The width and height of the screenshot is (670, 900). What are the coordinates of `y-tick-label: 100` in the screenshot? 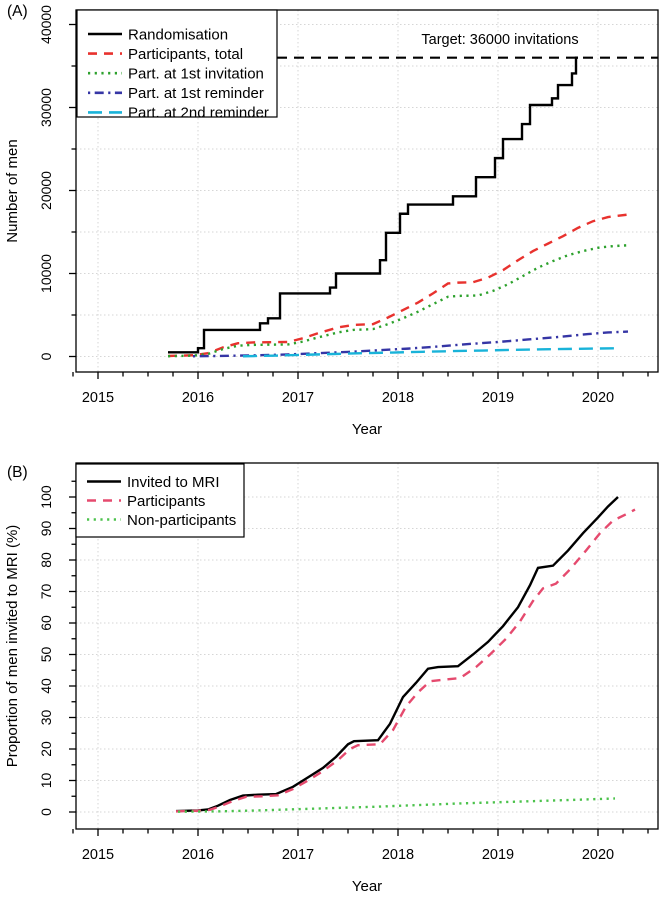 It's located at (46, 497).